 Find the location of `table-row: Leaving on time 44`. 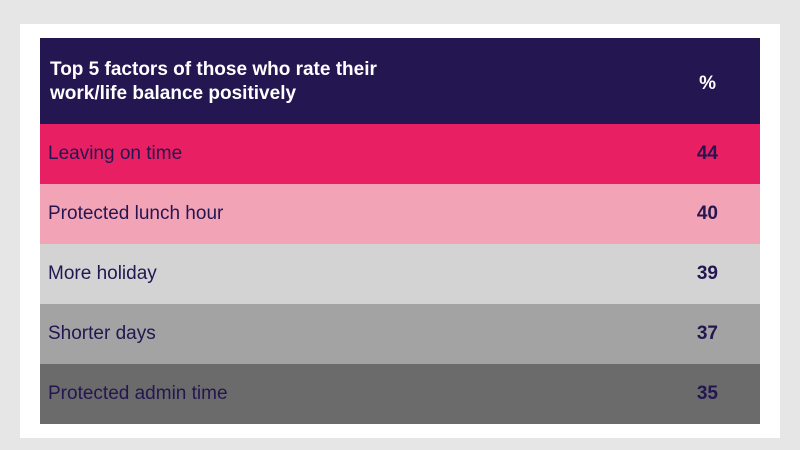

table-row: Leaving on time 44 is located at coordinates (400, 154).